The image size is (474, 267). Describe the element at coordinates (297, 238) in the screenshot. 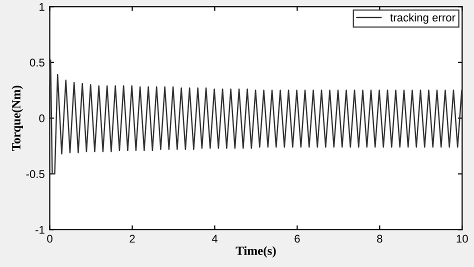

I see `x-tick-label: 6` at that location.